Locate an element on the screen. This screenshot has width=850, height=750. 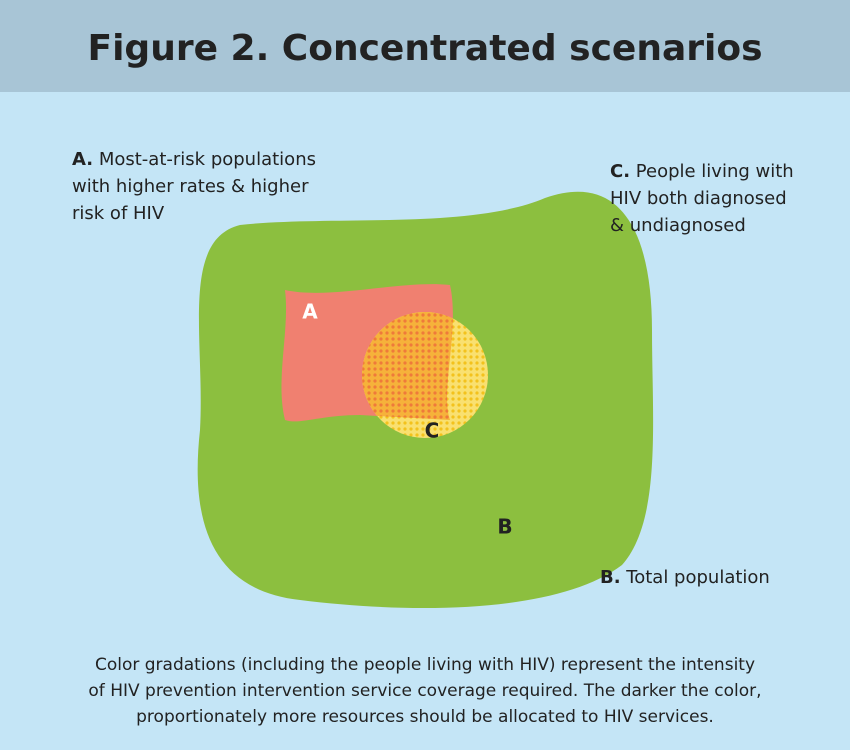
label-line: People living with is located at coordinates (712, 171).